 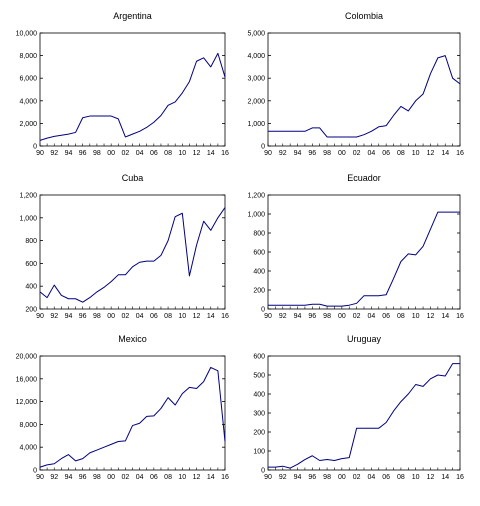 I want to click on series-line-ecuador, so click(x=364, y=259).